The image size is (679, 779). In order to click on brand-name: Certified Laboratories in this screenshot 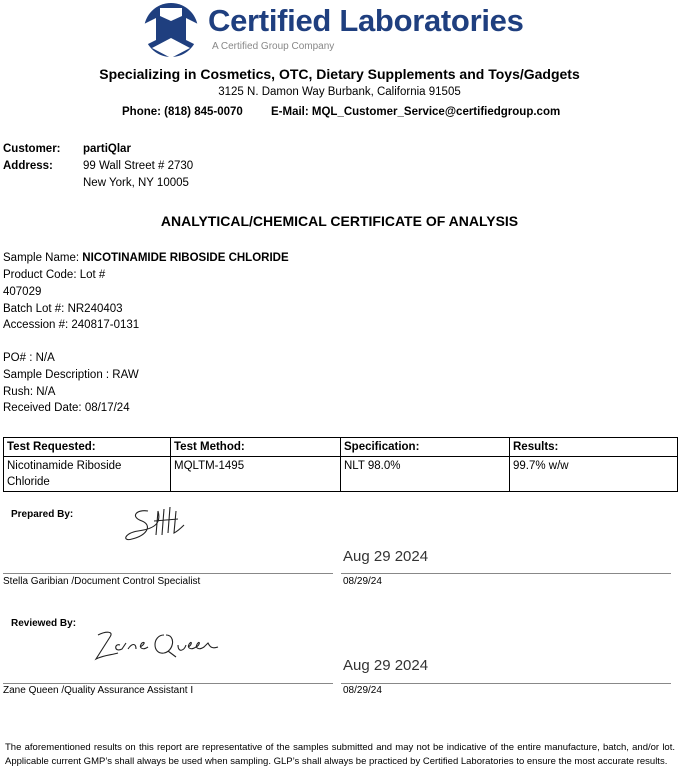, I will do `click(366, 20)`.